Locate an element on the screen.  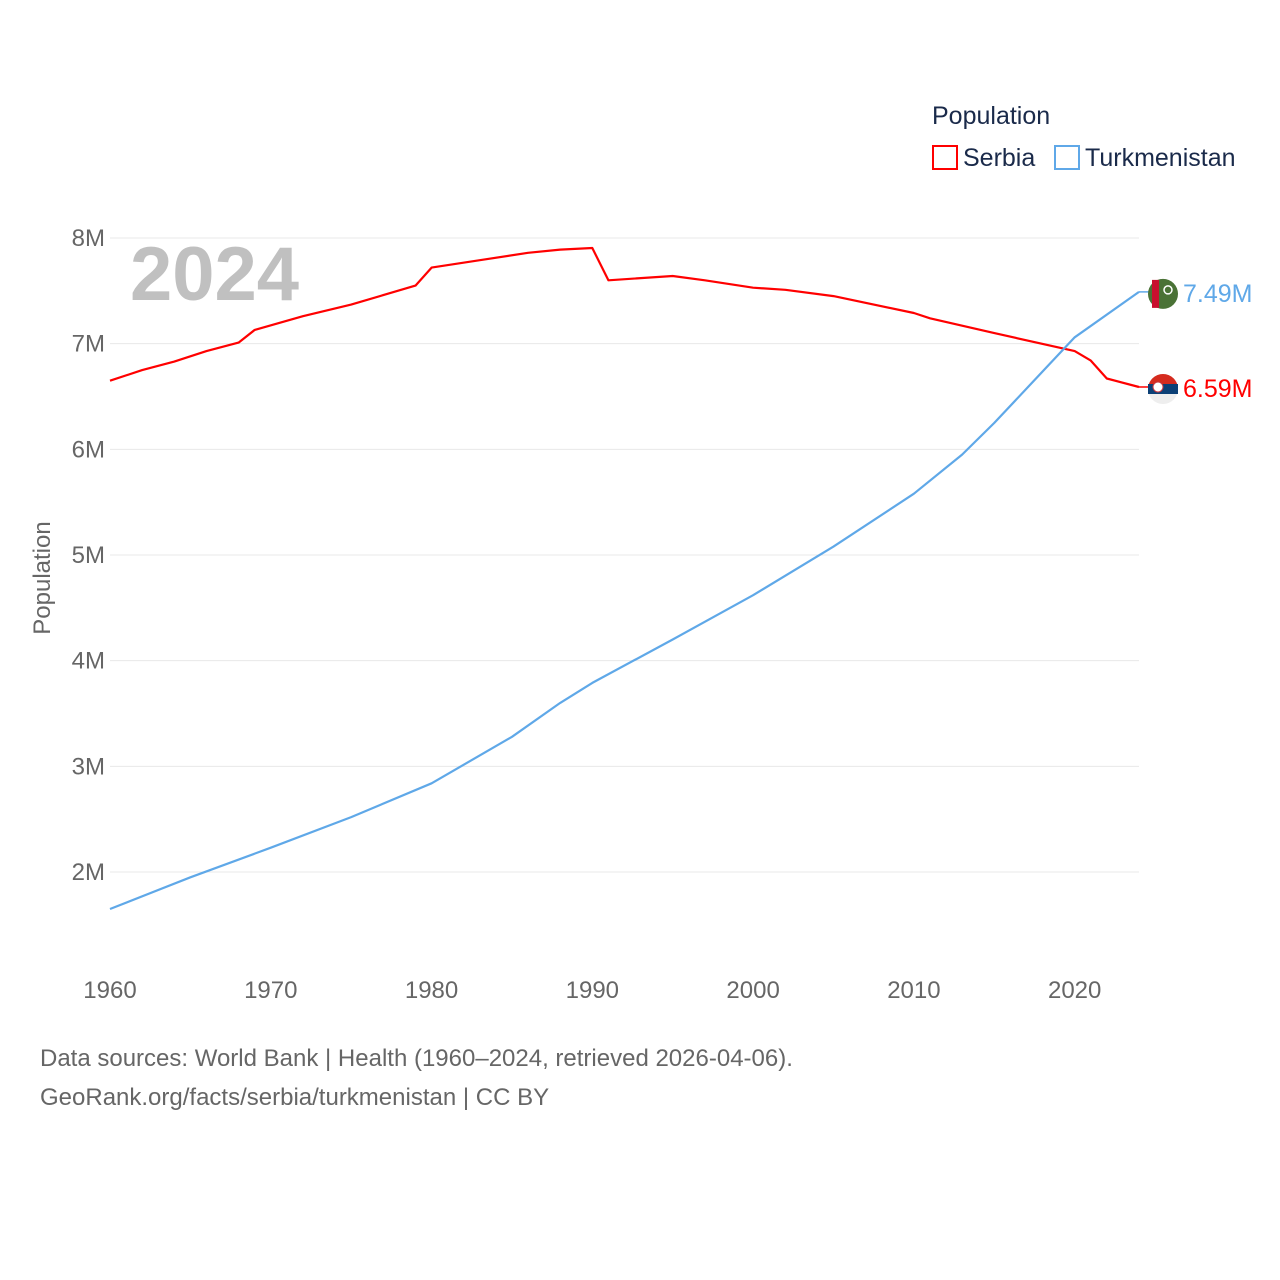
series-line-serbia is located at coordinates (624, 317).